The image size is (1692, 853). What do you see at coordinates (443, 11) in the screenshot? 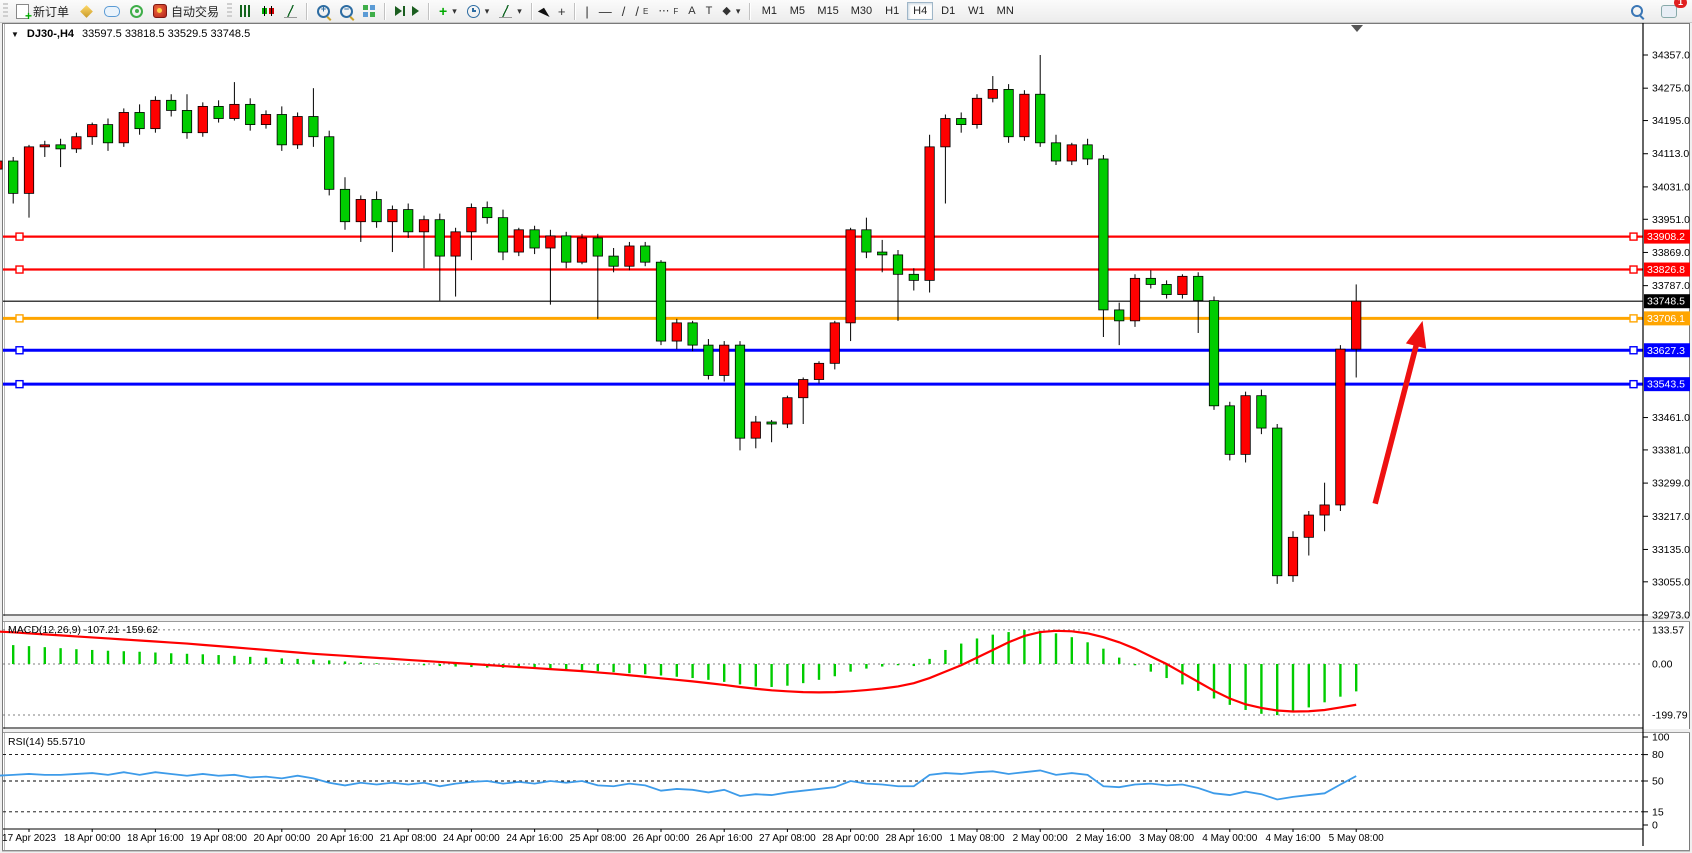
I see `indicators-icon: +` at bounding box center [443, 11].